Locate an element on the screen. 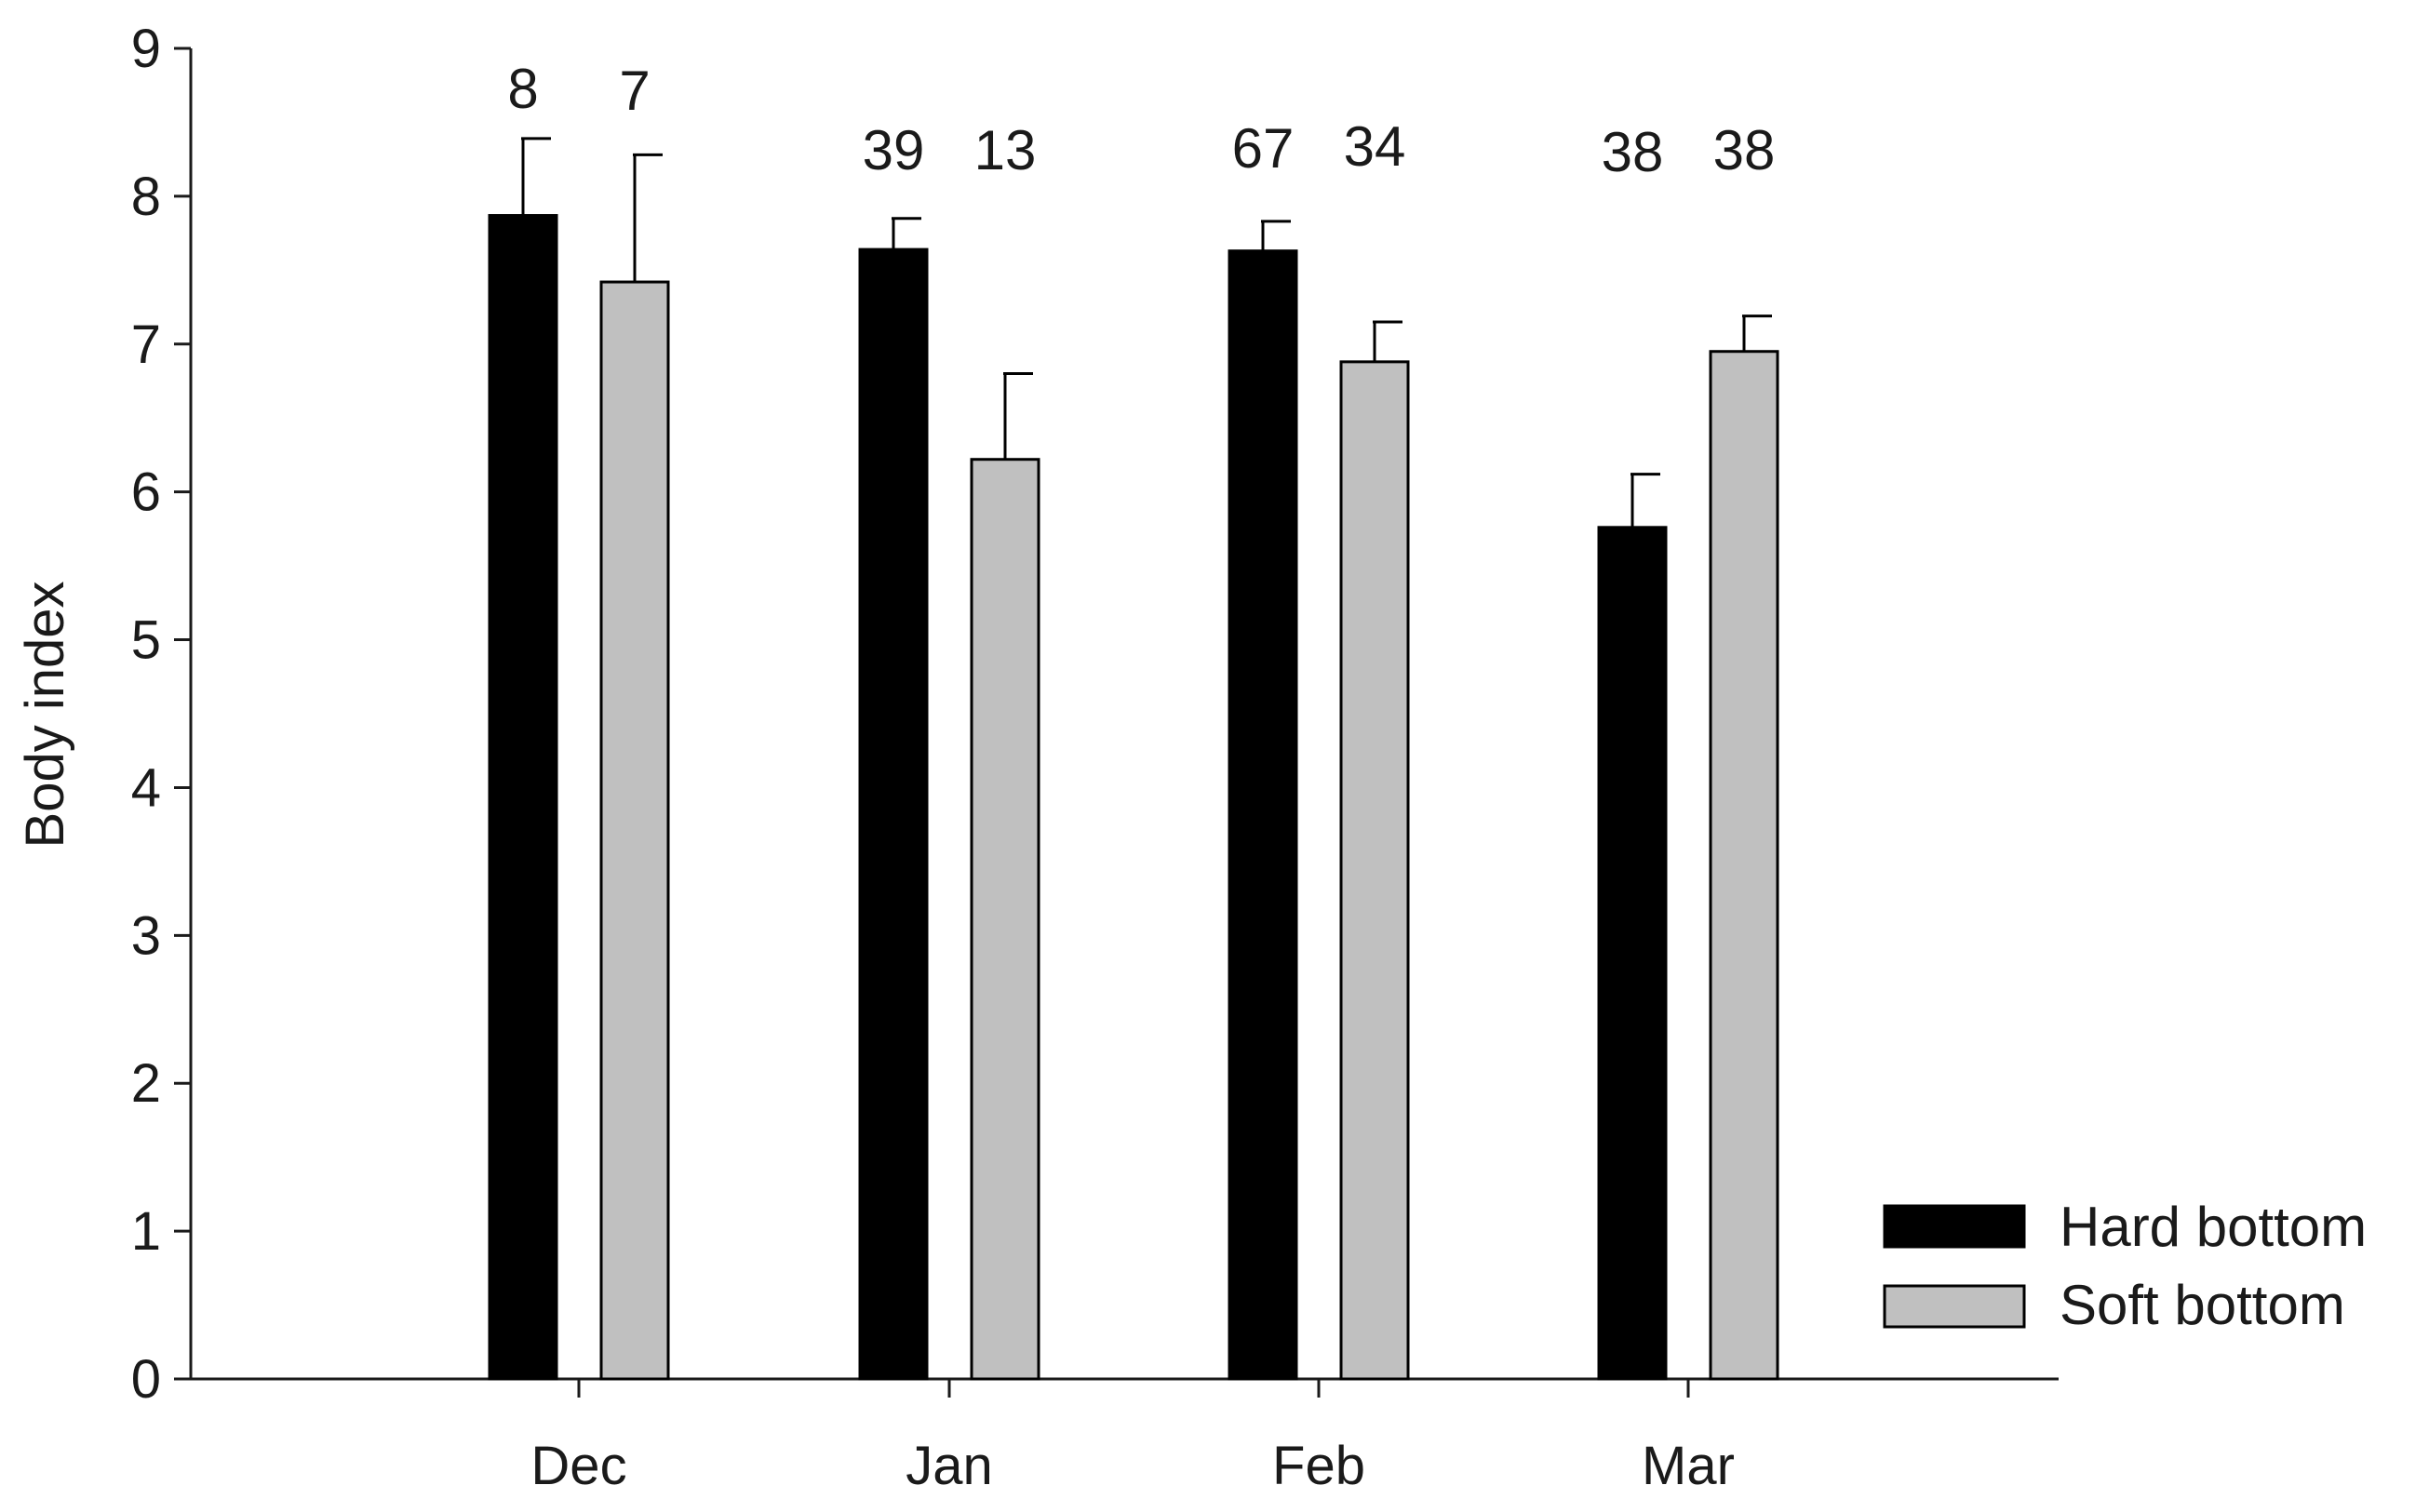  y-tick-label: 0 is located at coordinates (146, 1379).